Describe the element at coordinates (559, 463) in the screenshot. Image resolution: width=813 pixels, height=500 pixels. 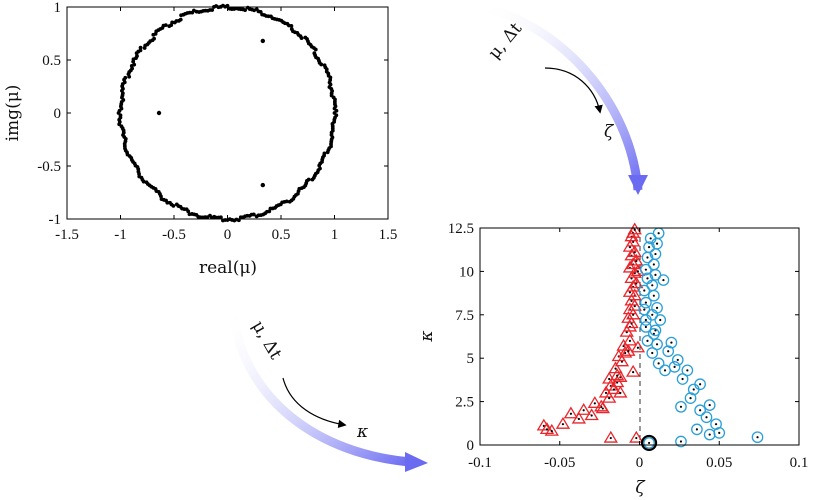
I see `panel2-xtick-label: -0.05` at that location.